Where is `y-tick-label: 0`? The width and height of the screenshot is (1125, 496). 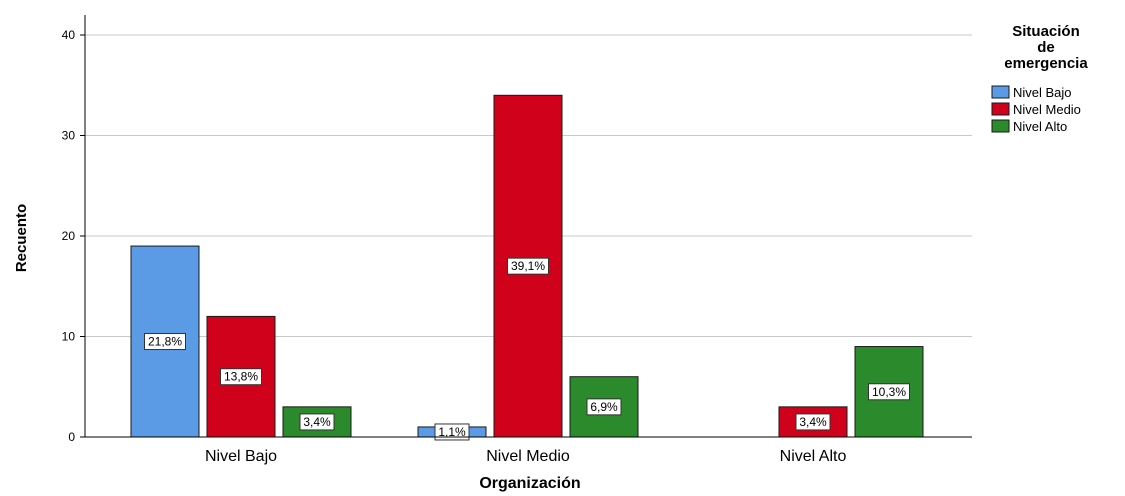
y-tick-label: 0 is located at coordinates (71, 437).